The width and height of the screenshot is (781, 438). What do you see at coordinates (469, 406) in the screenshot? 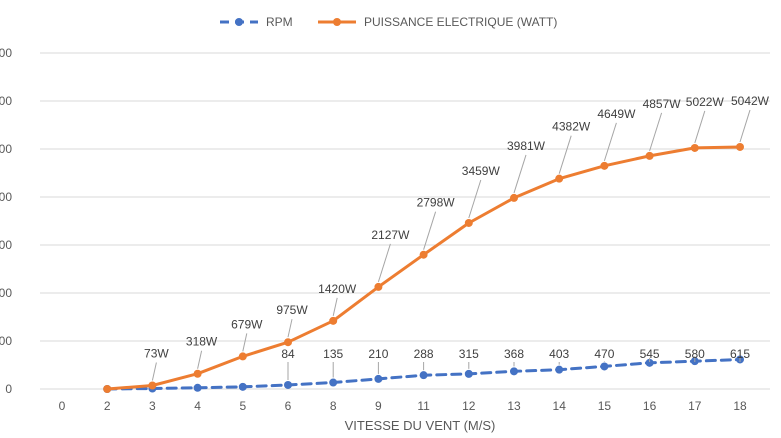
I see `x-tick-label: 12` at bounding box center [469, 406].